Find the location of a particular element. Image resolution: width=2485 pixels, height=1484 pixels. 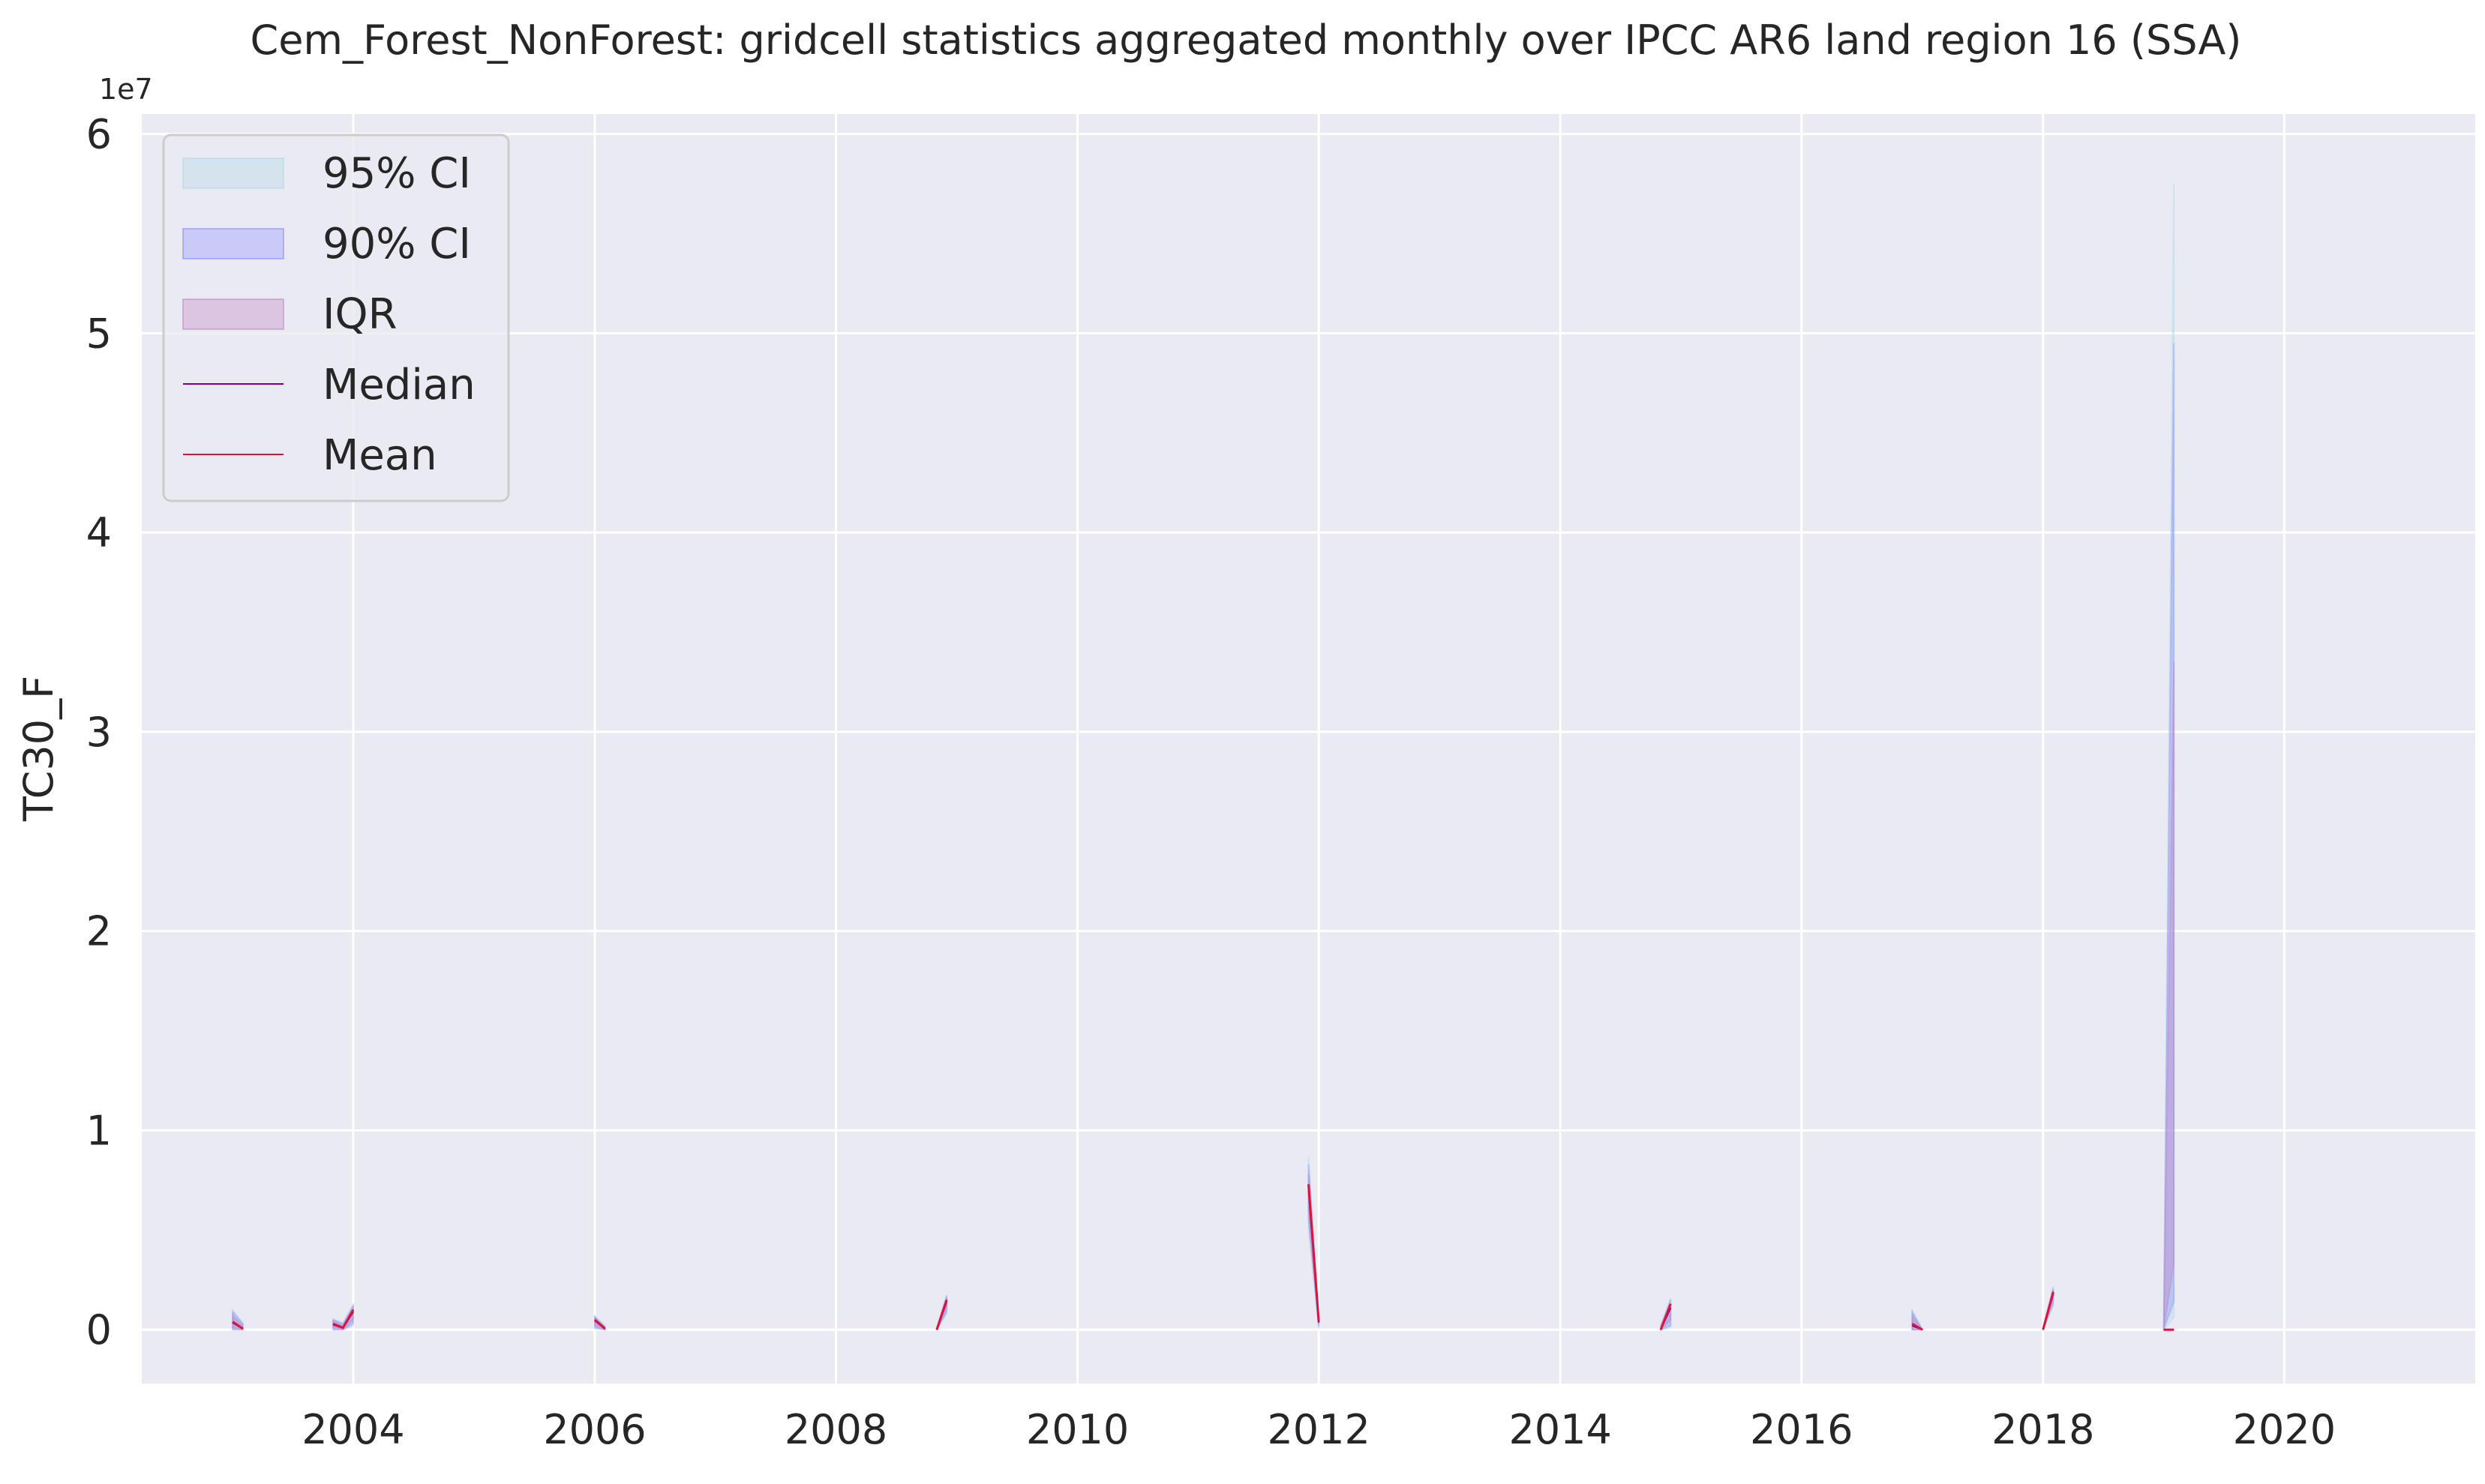

band-iqr is located at coordinates (2169, 995).